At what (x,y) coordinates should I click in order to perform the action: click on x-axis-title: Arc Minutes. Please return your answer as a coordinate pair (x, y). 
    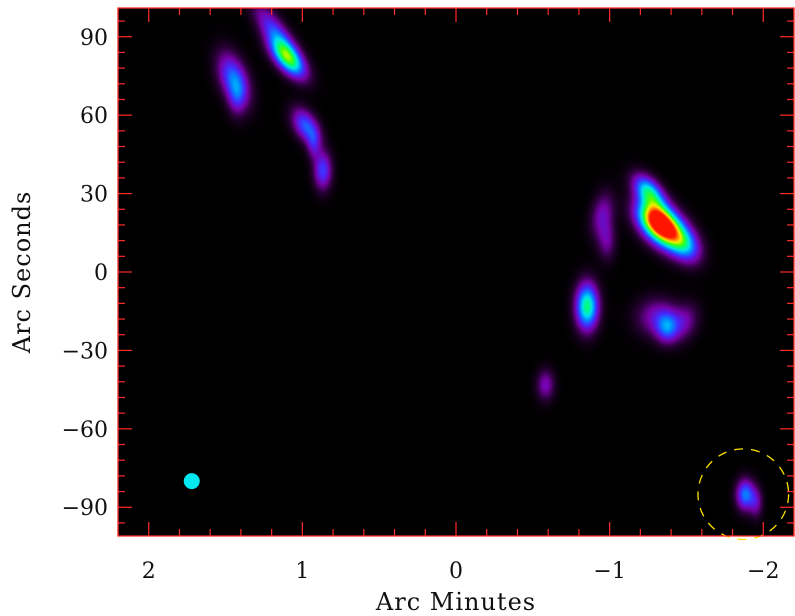
    Looking at the image, I should click on (455, 602).